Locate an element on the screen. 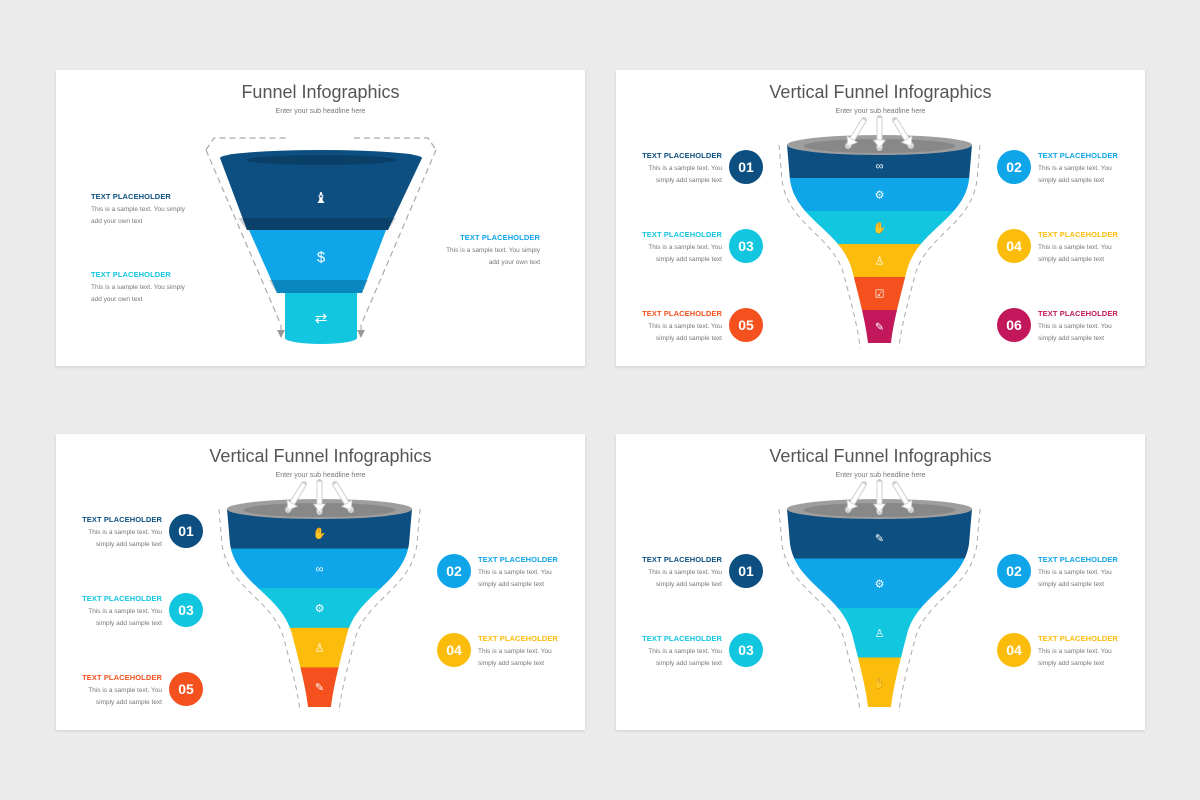 Image resolution: width=1200 pixels, height=800 pixels. funnel-segment-2: $ is located at coordinates (317, 261).